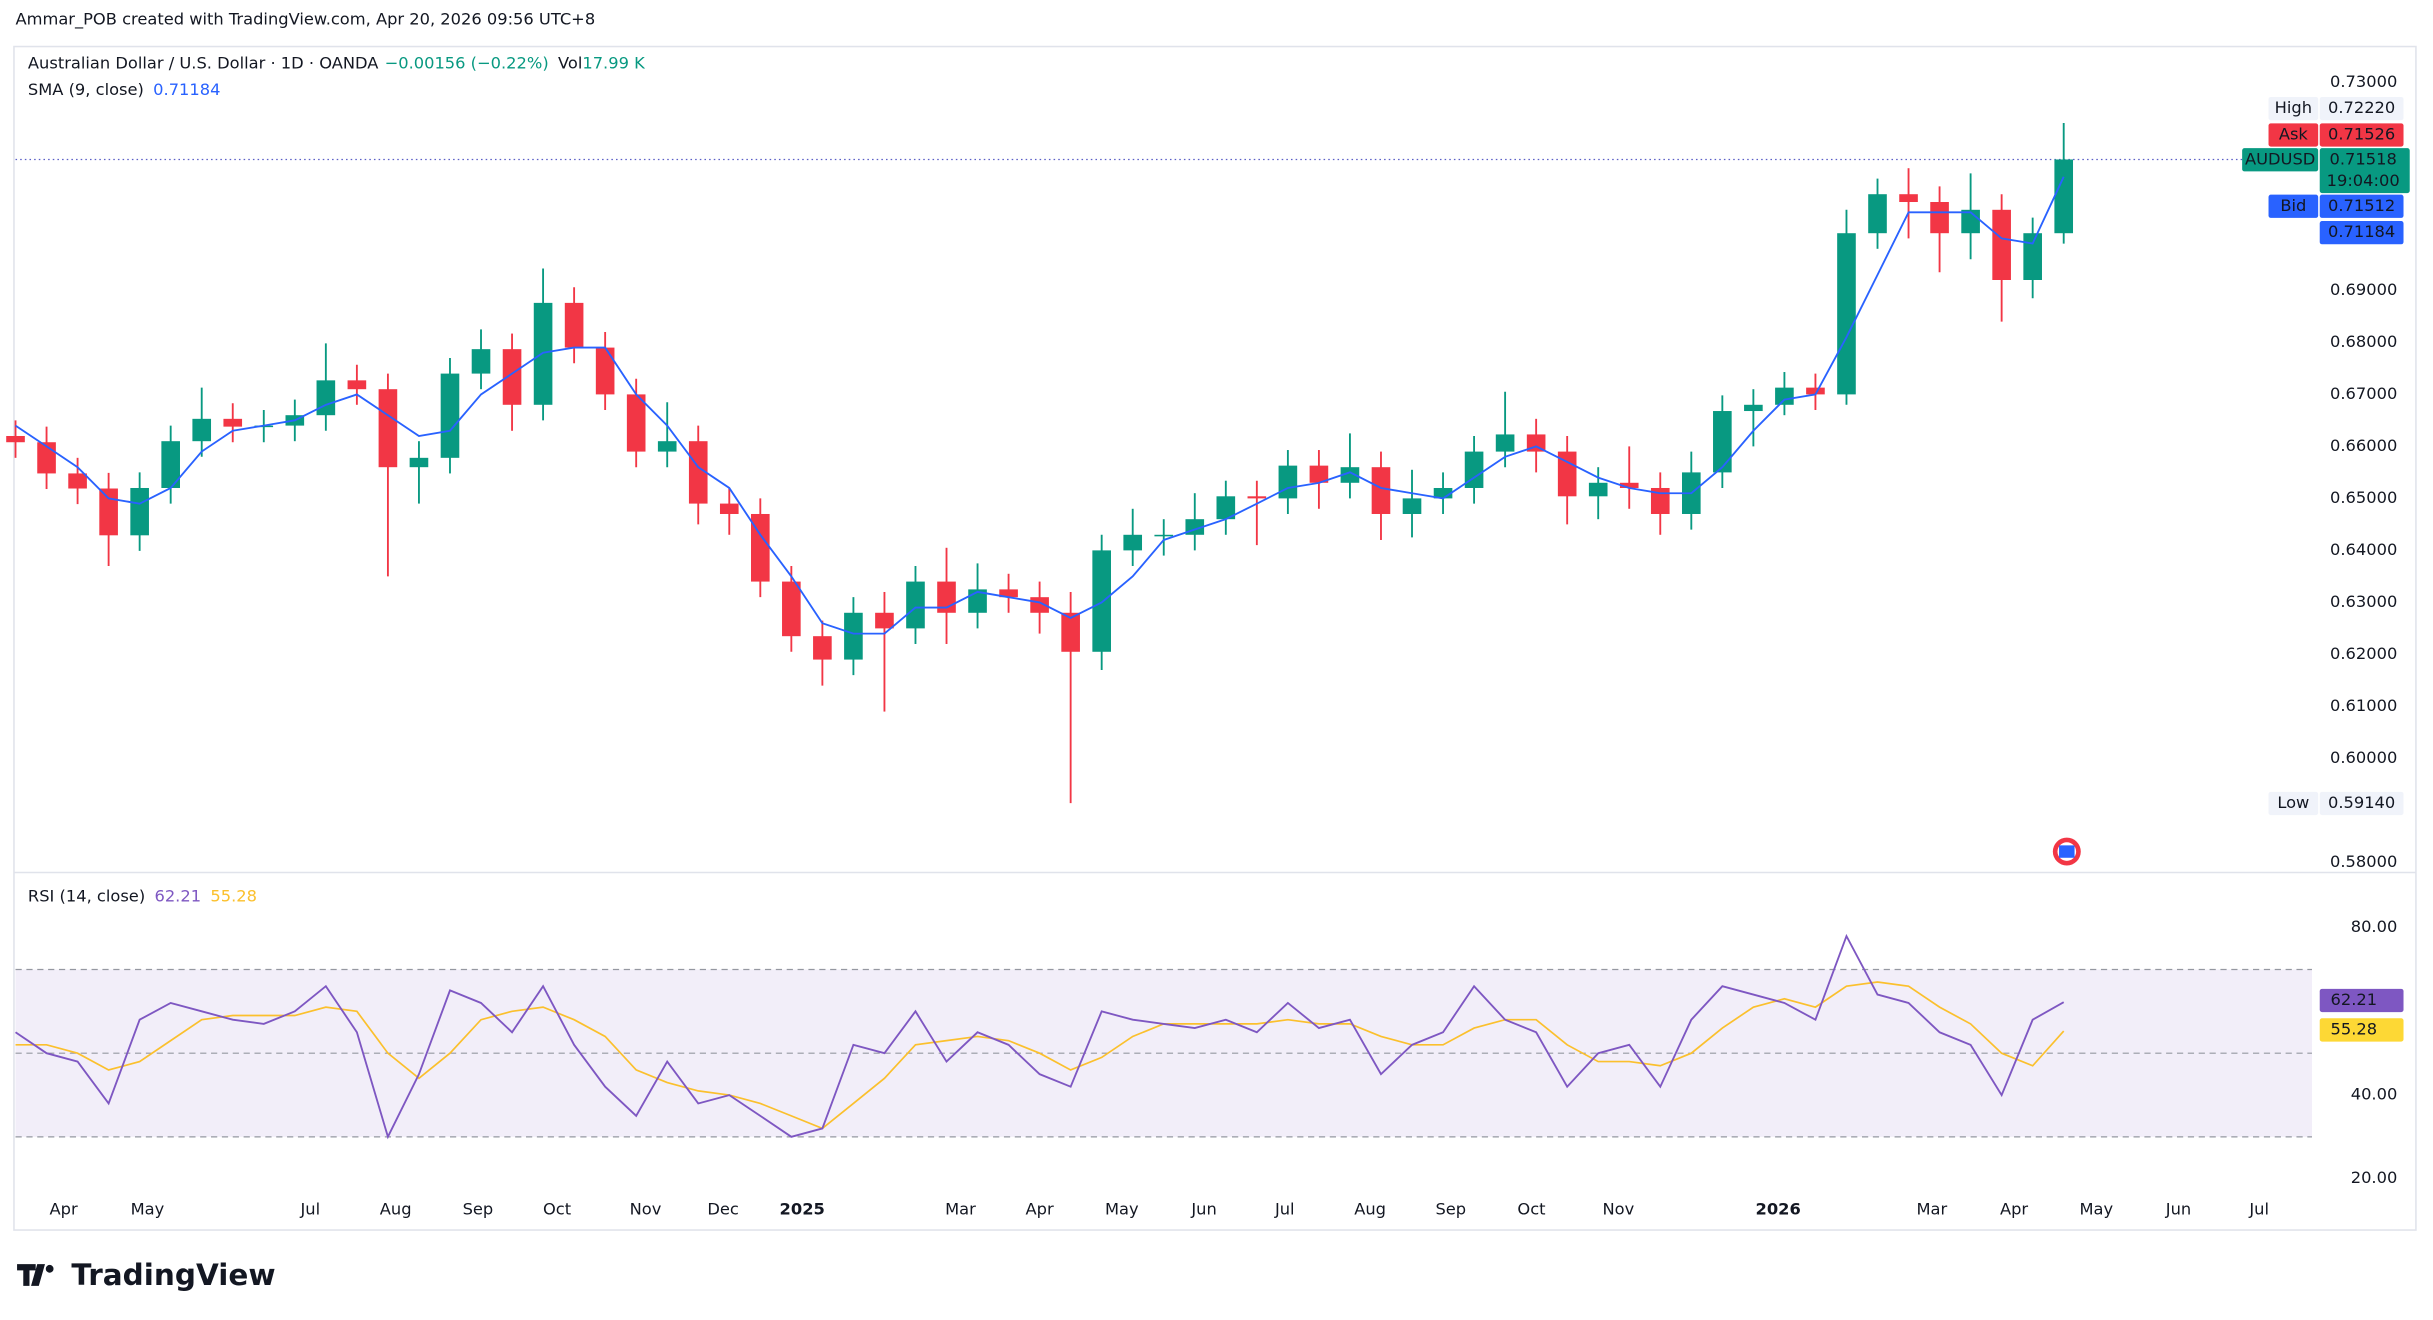  I want to click on time-tick-label: Oct, so click(557, 1208).